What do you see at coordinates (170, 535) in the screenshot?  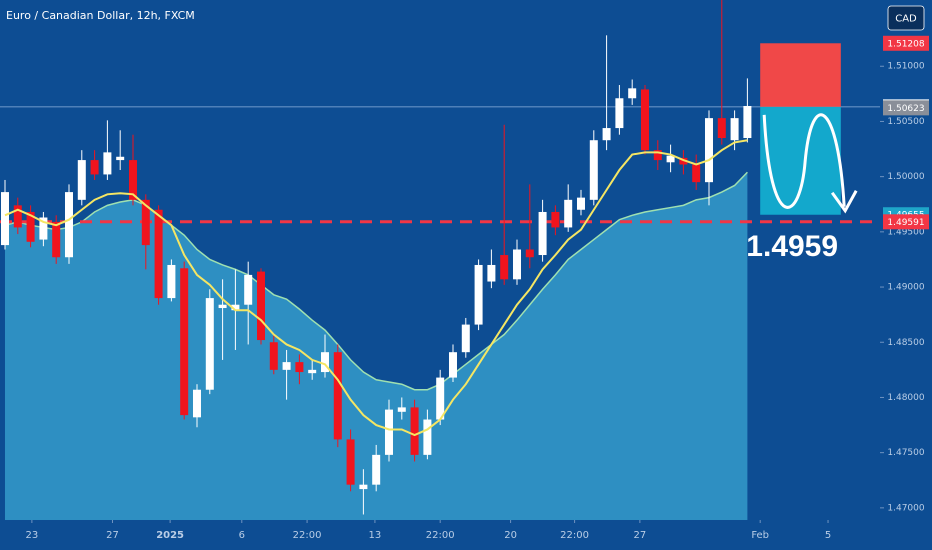 I see `x-tick-label: 2025` at bounding box center [170, 535].